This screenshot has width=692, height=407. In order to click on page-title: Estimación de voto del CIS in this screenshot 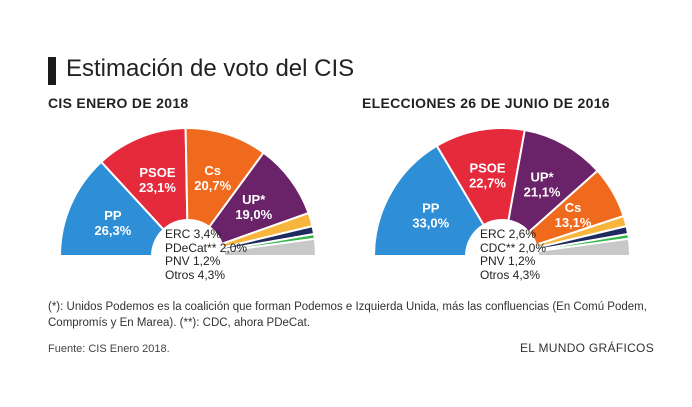, I will do `click(210, 68)`.